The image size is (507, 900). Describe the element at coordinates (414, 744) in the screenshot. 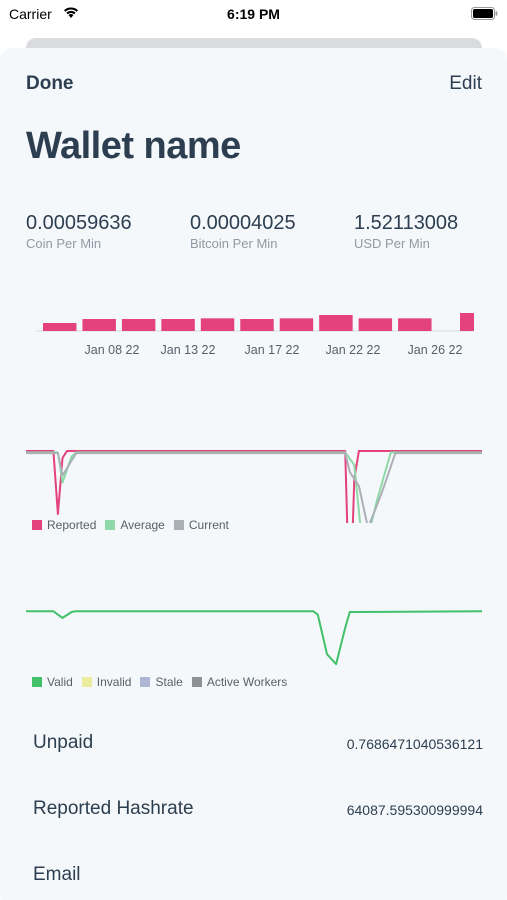

I see `detail-value: 0.7686471040536121` at that location.